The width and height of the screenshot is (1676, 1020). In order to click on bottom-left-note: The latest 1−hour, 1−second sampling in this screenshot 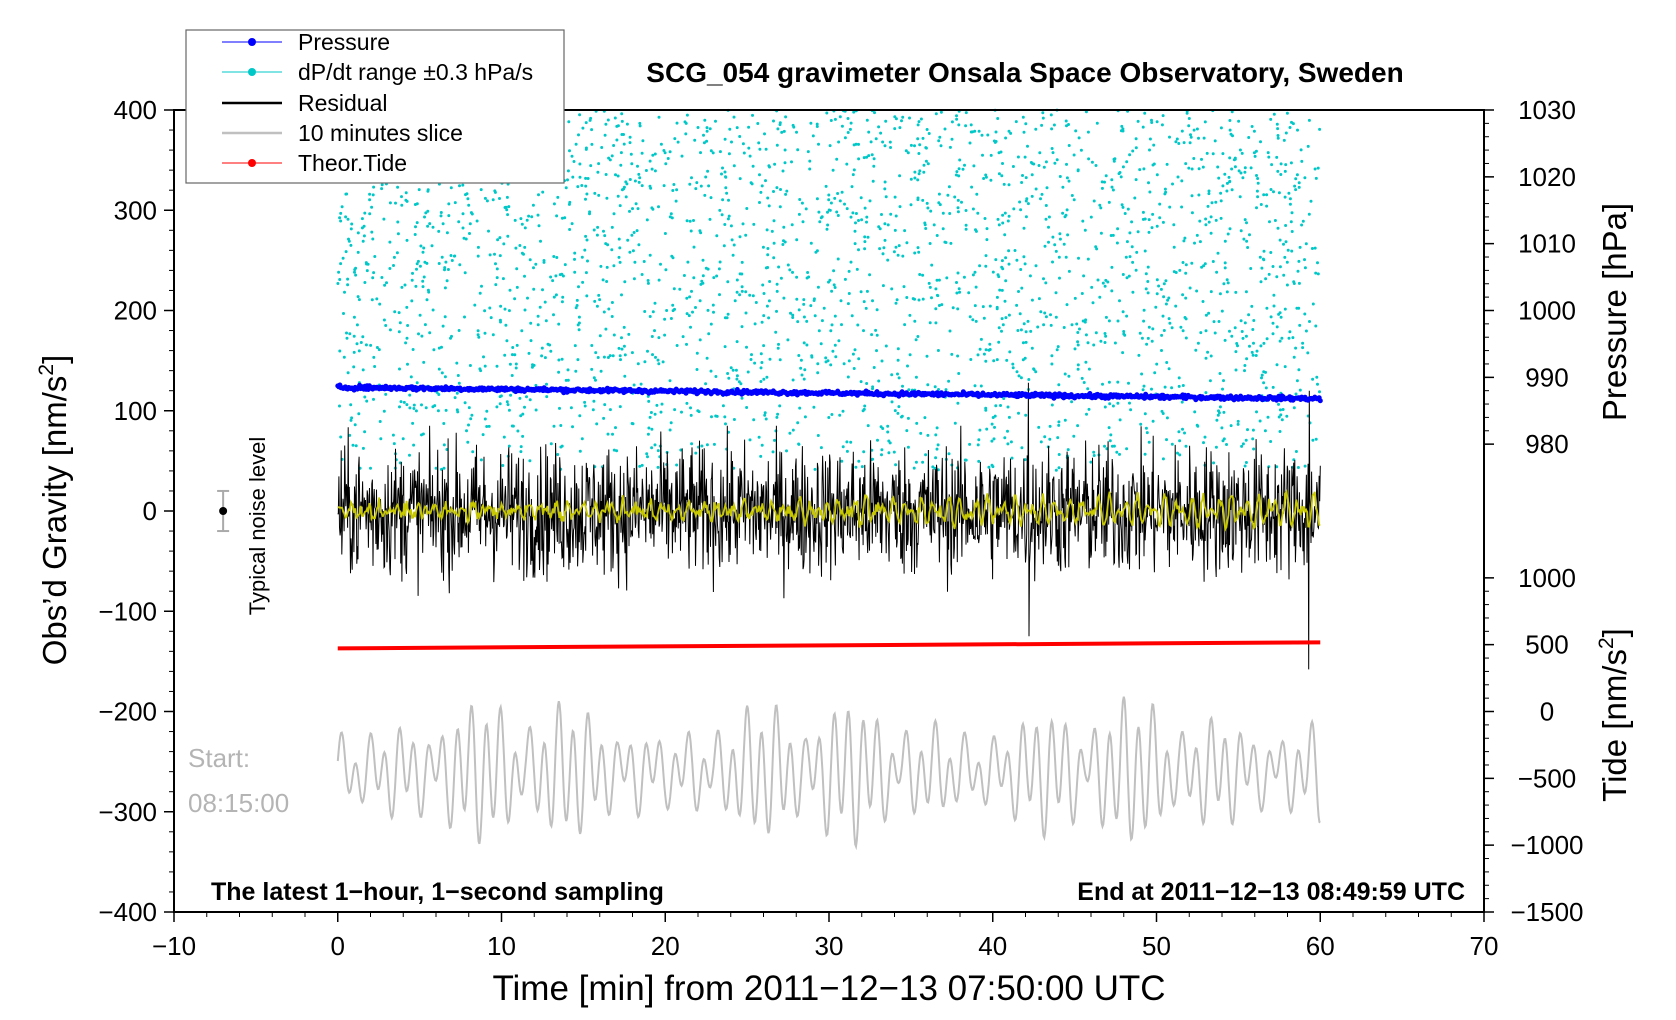, I will do `click(437, 892)`.